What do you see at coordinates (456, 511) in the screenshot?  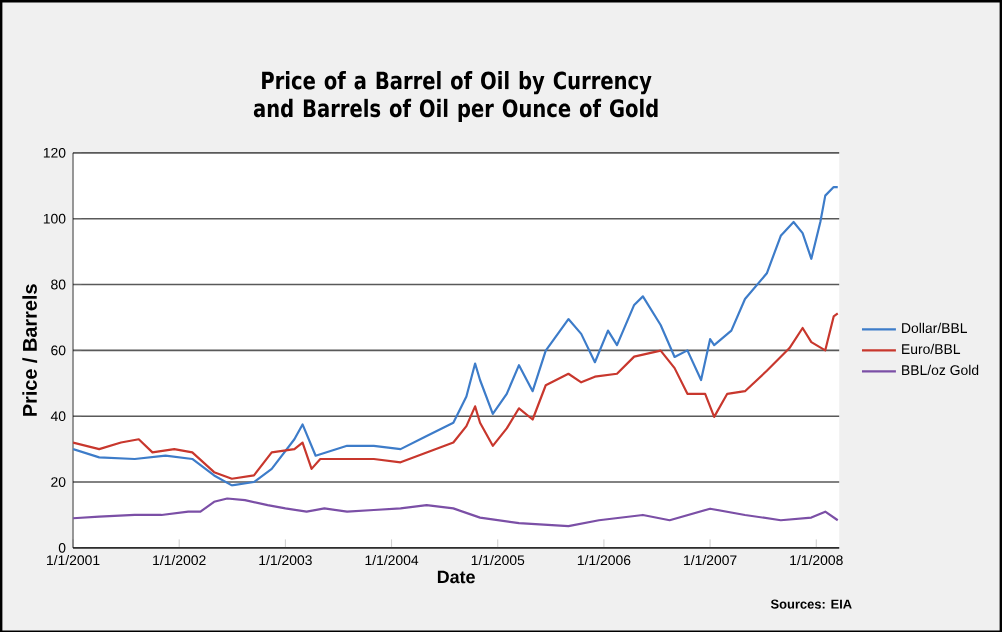 I see `line-series` at bounding box center [456, 511].